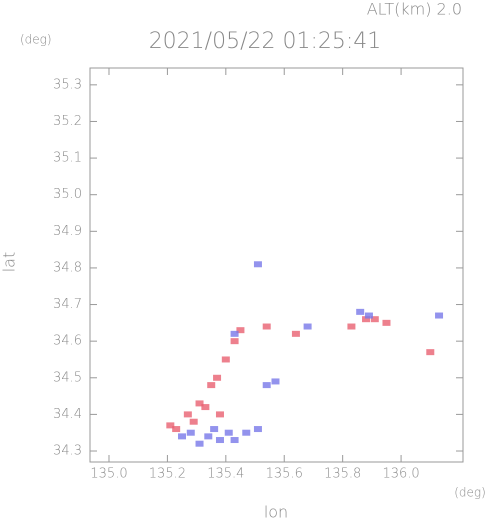 The image size is (491, 525). What do you see at coordinates (400, 474) in the screenshot?
I see `x-tick-label: 136.0` at bounding box center [400, 474].